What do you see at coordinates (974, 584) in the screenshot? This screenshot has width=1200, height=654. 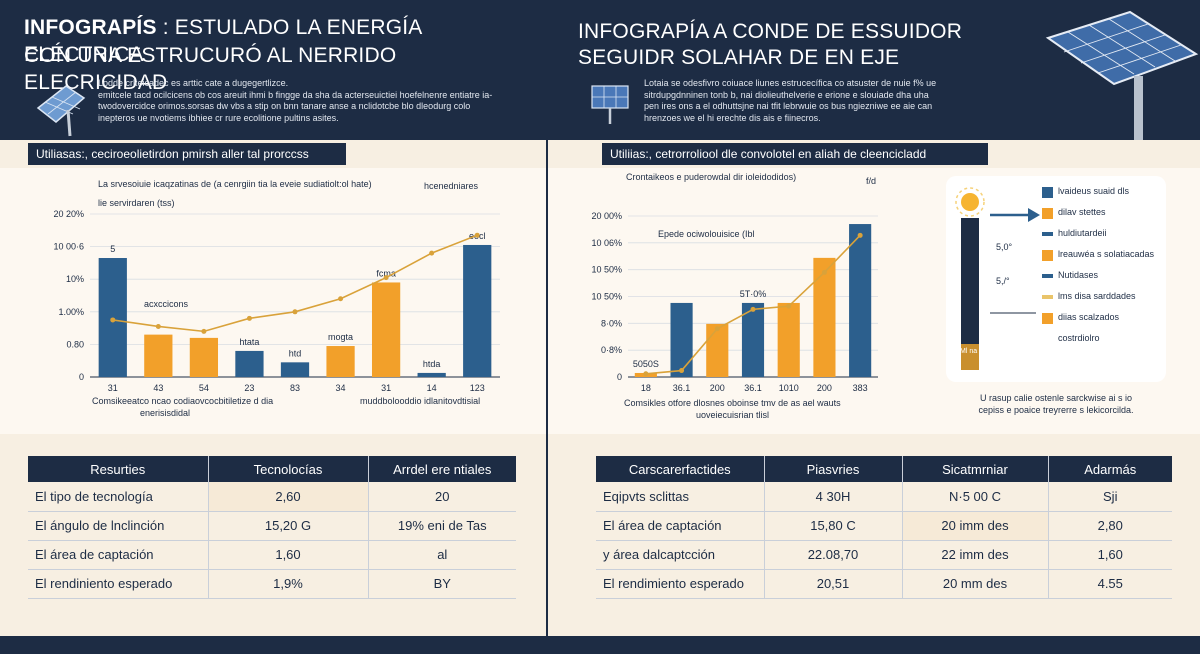 I see `table-cell: 20 mm des` at bounding box center [974, 584].